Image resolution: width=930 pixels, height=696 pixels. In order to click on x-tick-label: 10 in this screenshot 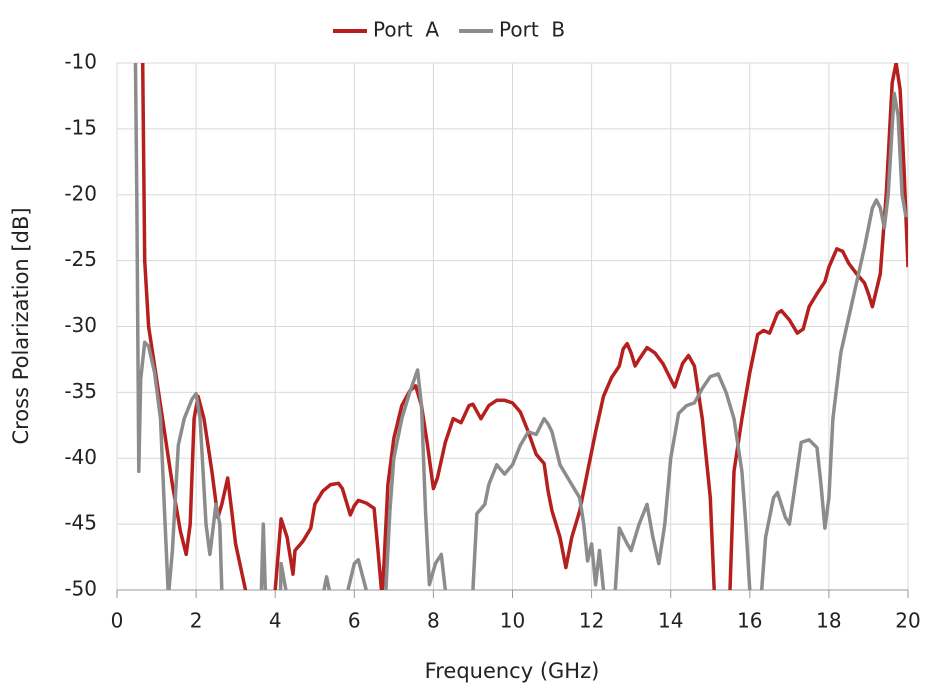, I will do `click(512, 621)`.